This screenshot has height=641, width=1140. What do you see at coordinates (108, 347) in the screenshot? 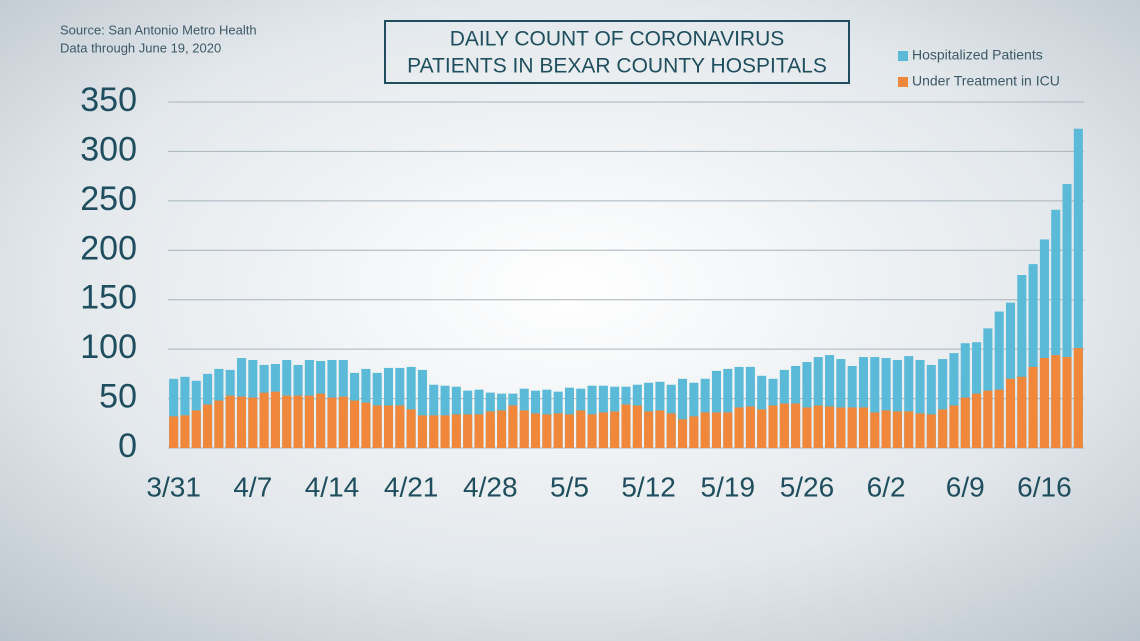
I see `y-tick-label: 100` at bounding box center [108, 347].